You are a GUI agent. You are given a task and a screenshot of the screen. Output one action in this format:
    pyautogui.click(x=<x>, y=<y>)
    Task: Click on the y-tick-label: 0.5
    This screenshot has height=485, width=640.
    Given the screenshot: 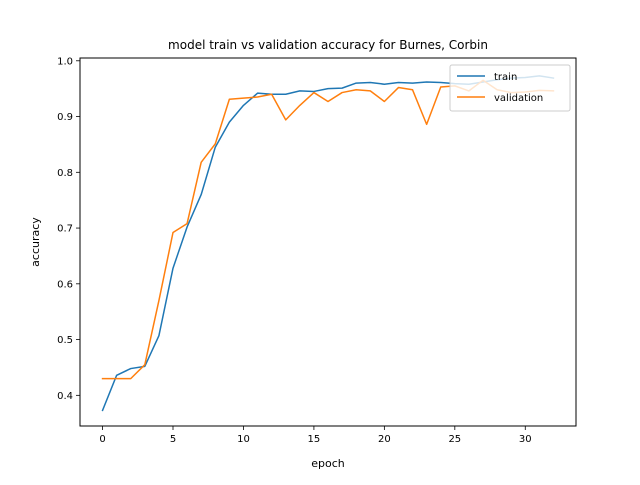 What is the action you would take?
    pyautogui.click(x=65, y=340)
    